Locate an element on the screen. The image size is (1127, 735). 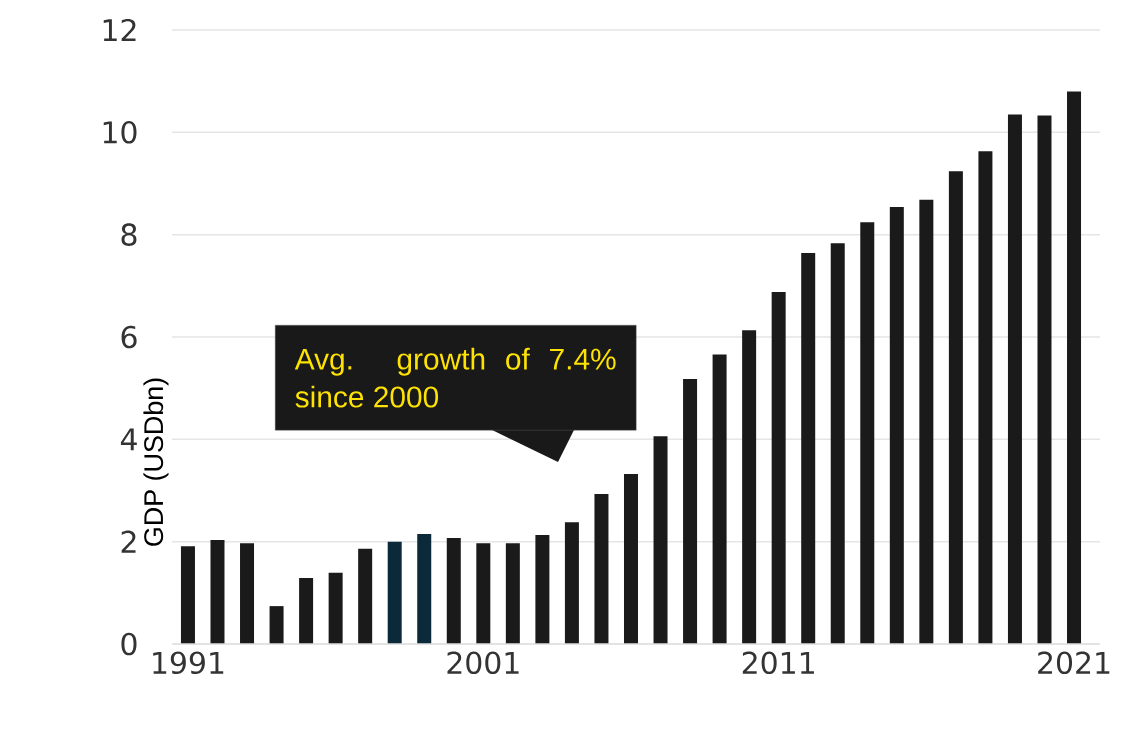
y-tick-label: 0 is located at coordinates (129, 644).